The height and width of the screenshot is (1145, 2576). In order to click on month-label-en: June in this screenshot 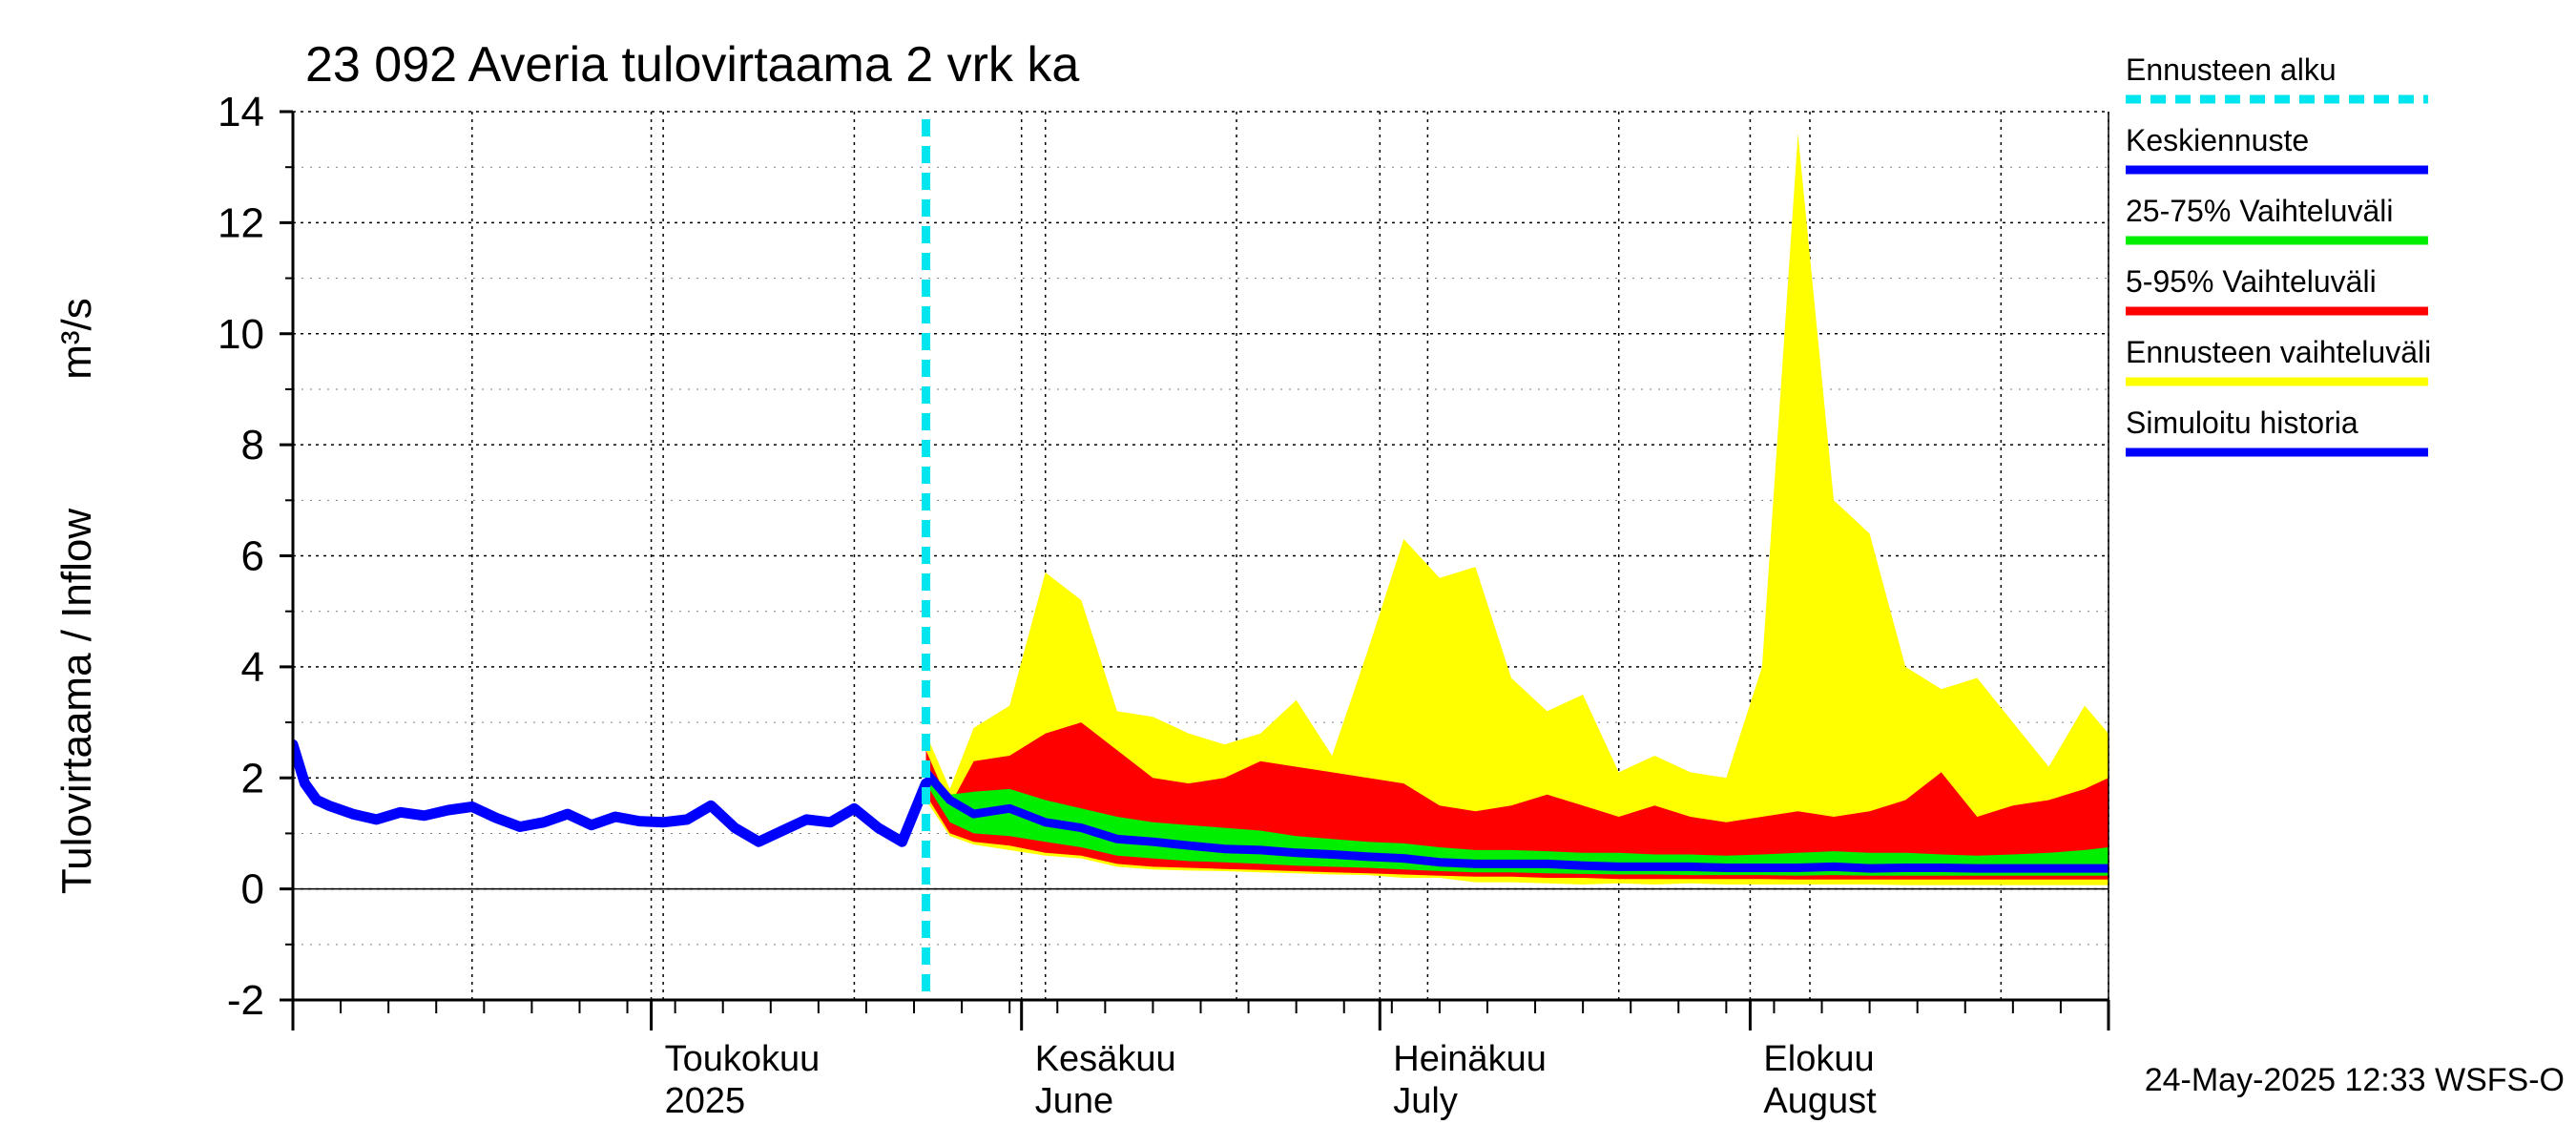, I will do `click(1074, 1101)`.